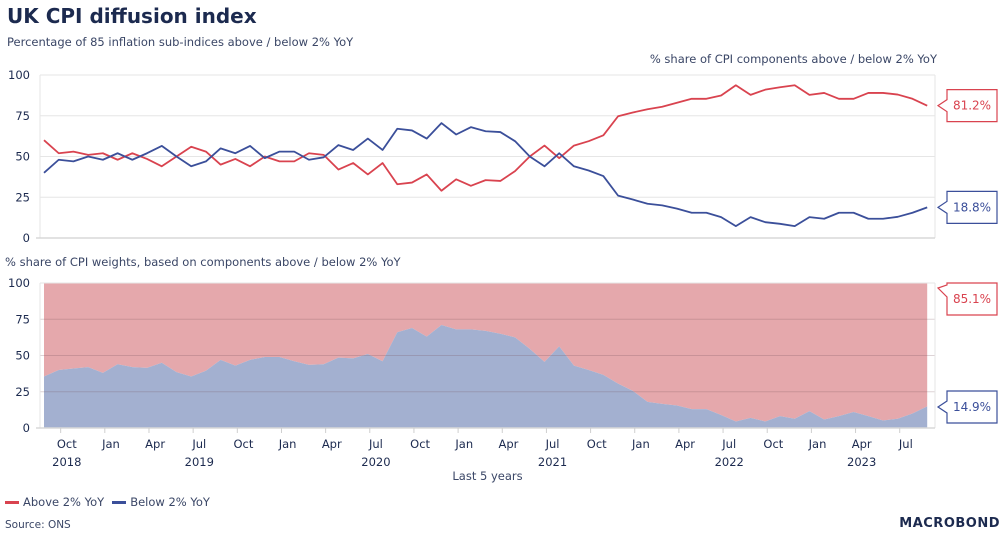 This screenshot has height=542, width=1008. Describe the element at coordinates (199, 462) in the screenshot. I see `x-tick-year: 2019` at that location.